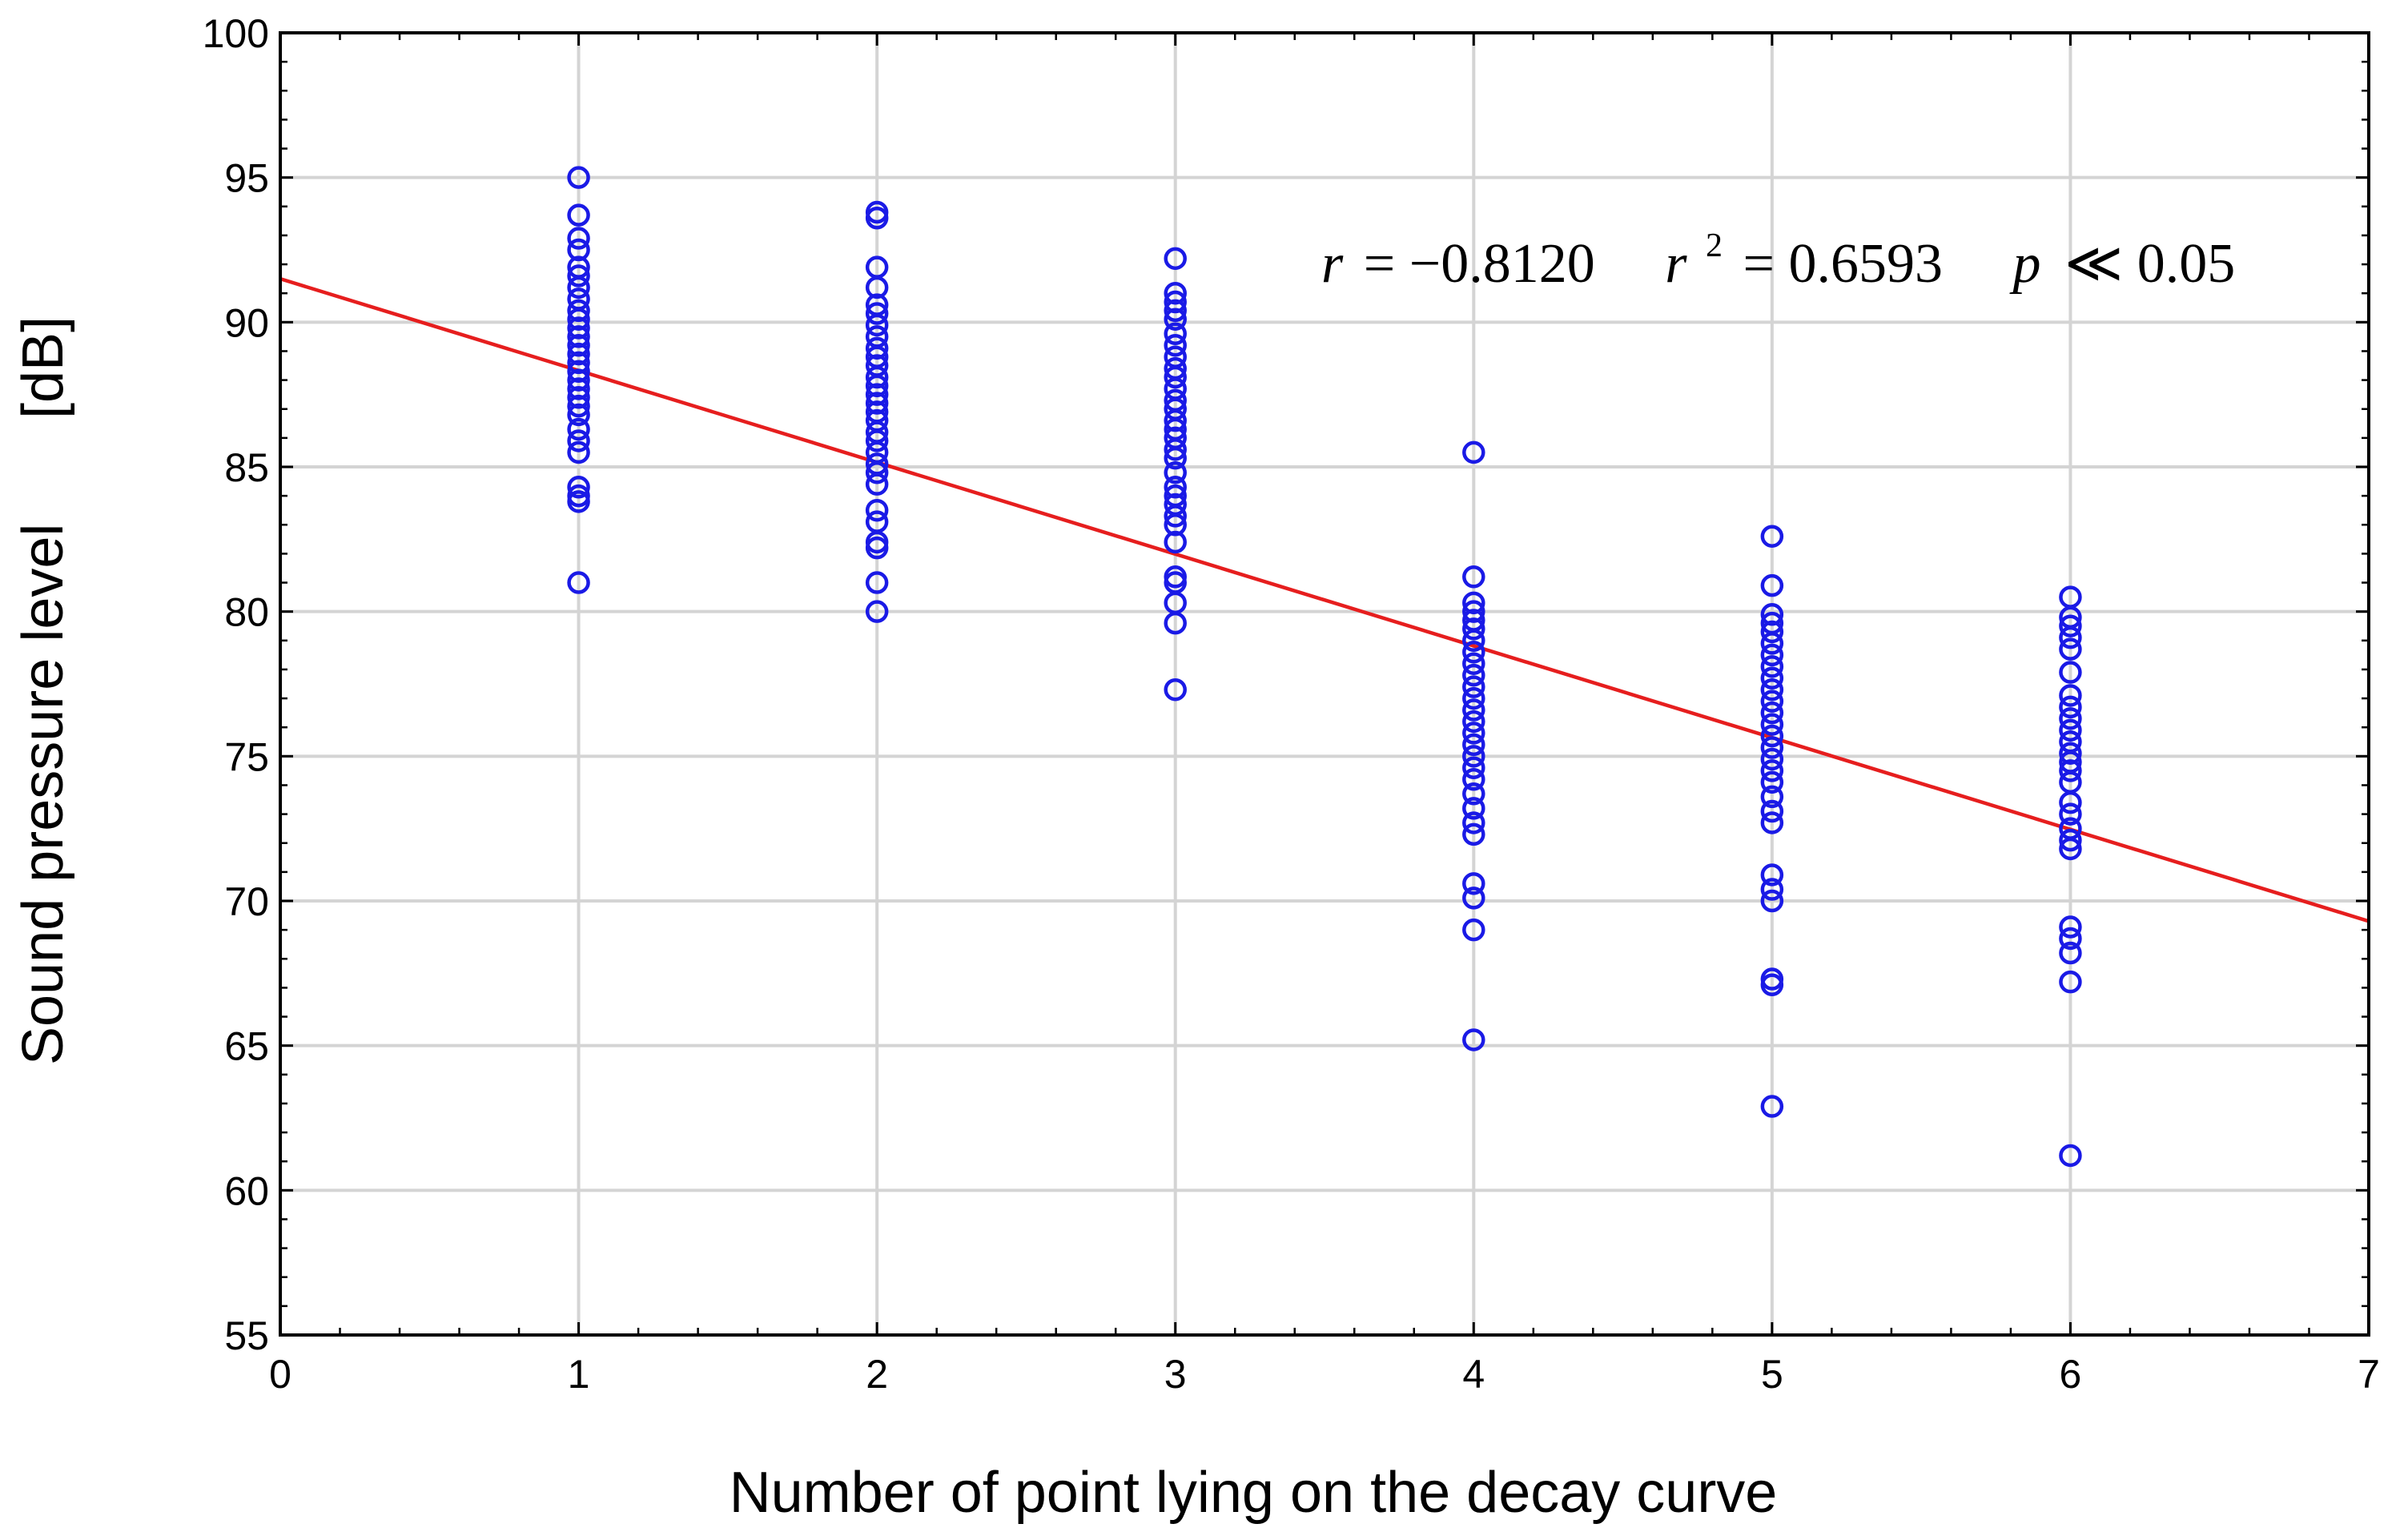 This screenshot has width=2408, height=1540. I want to click on y-tick-label: 100, so click(236, 33).